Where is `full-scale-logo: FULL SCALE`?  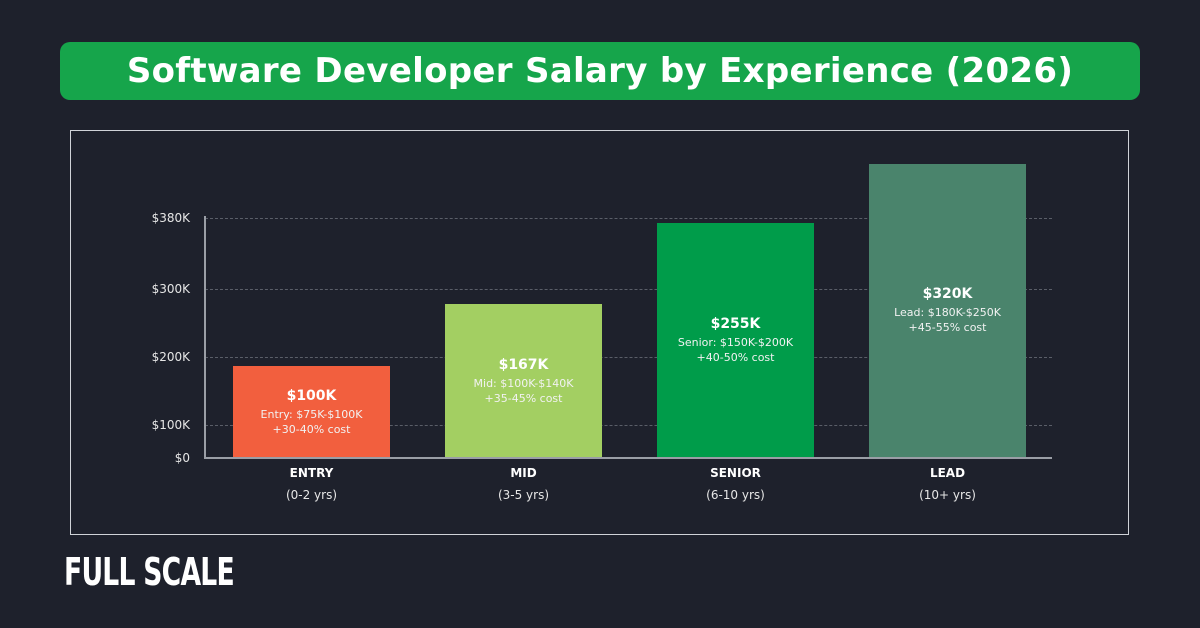 full-scale-logo: FULL SCALE is located at coordinates (149, 572).